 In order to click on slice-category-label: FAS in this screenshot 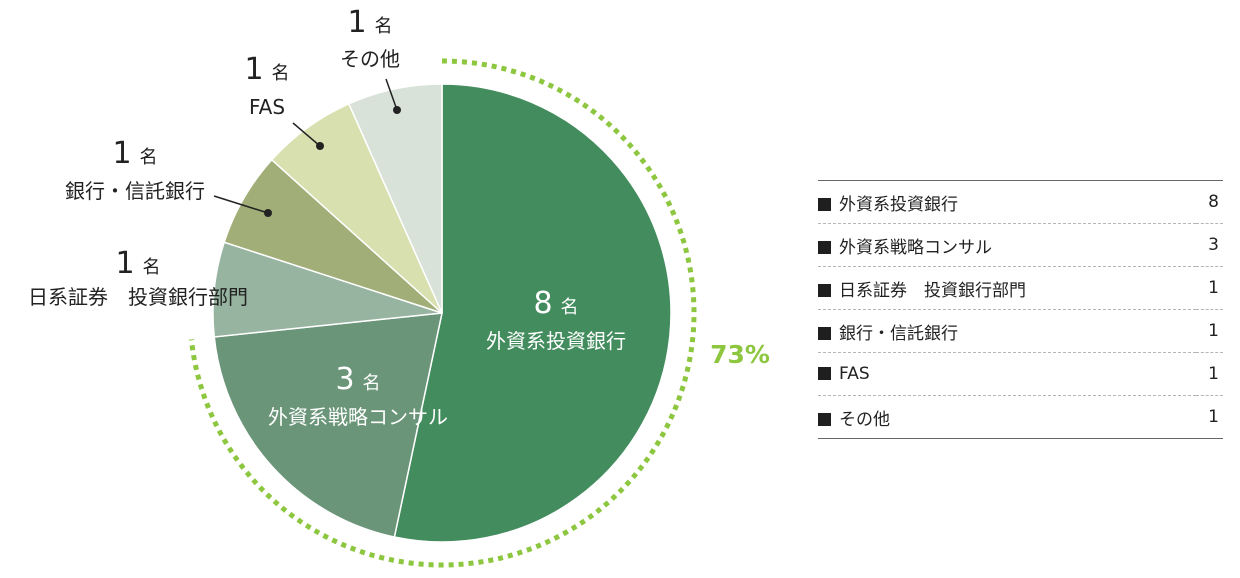, I will do `click(267, 107)`.